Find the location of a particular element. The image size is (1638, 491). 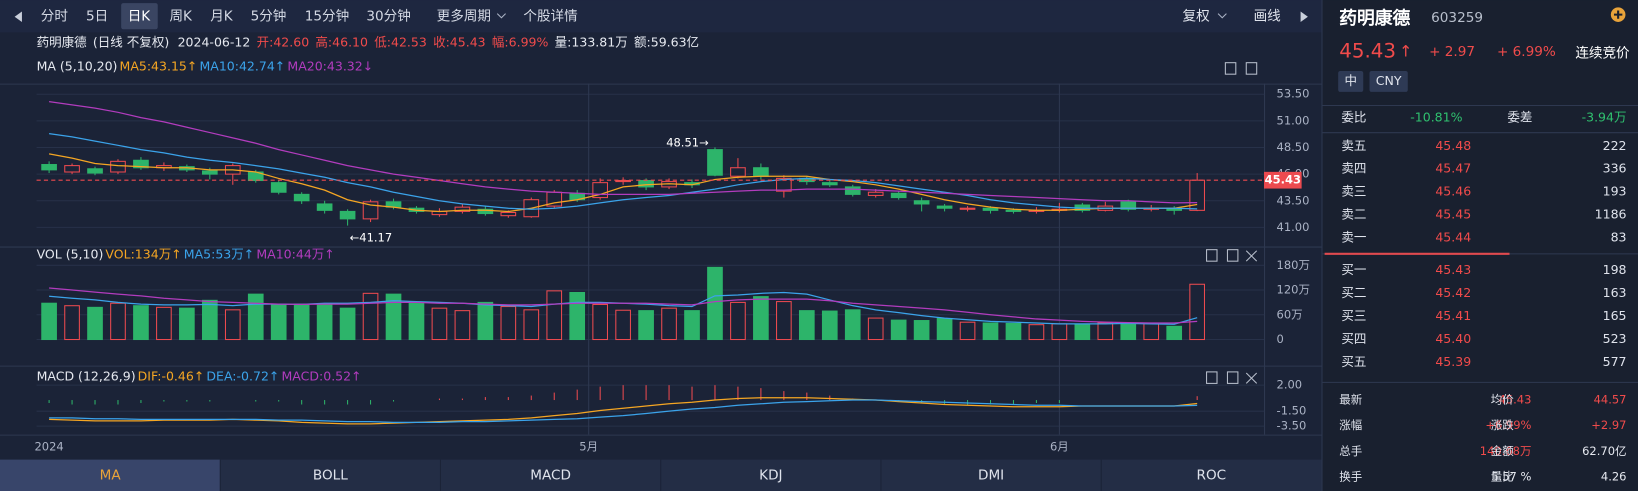

last-price-label: 45.43 is located at coordinates (1283, 180).